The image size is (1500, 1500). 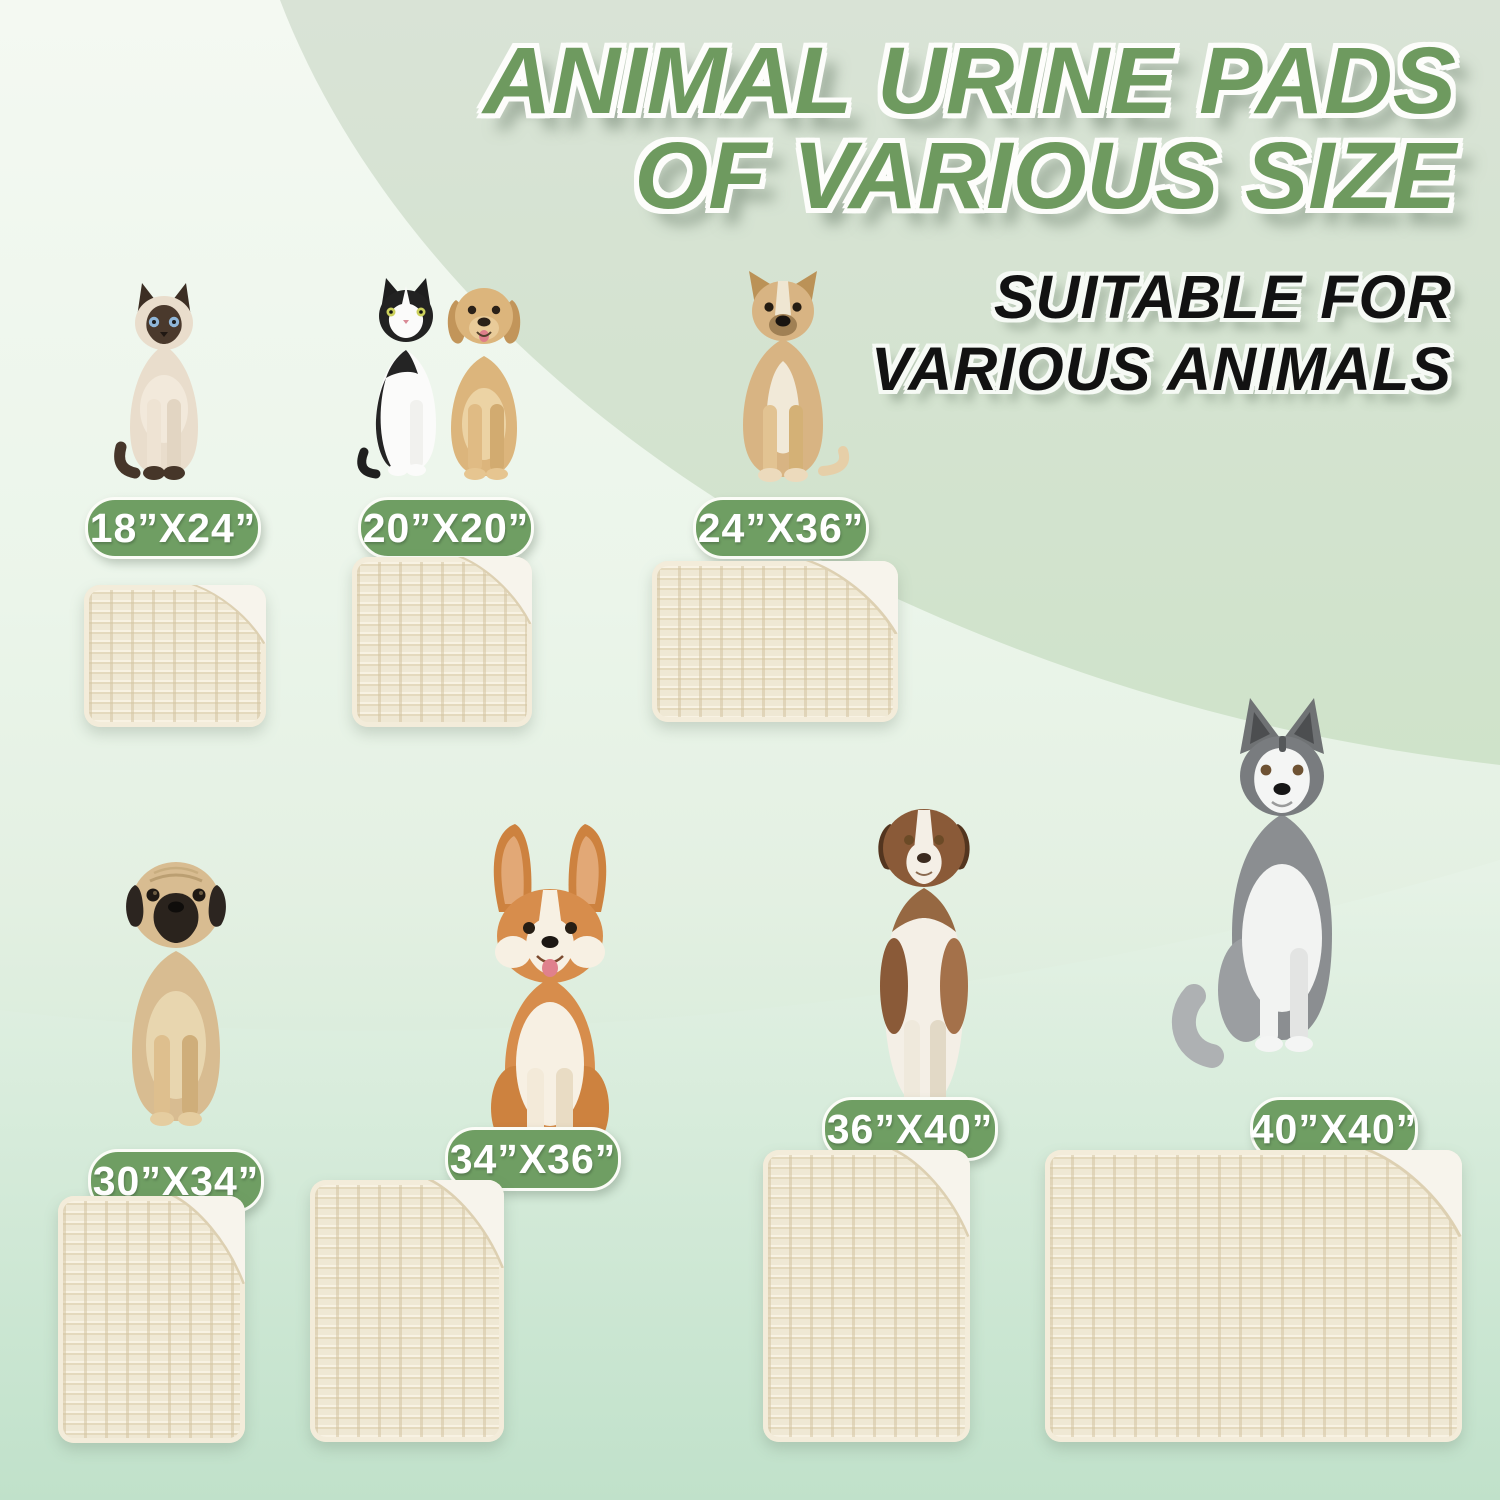 I want to click on size-label: 20”X20”, so click(x=446, y=527).